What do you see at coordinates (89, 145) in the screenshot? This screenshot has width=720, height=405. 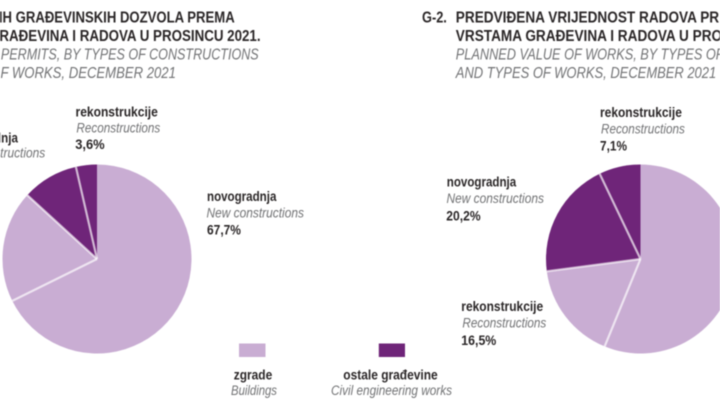 I see `svg-text: 3,6%` at bounding box center [89, 145].